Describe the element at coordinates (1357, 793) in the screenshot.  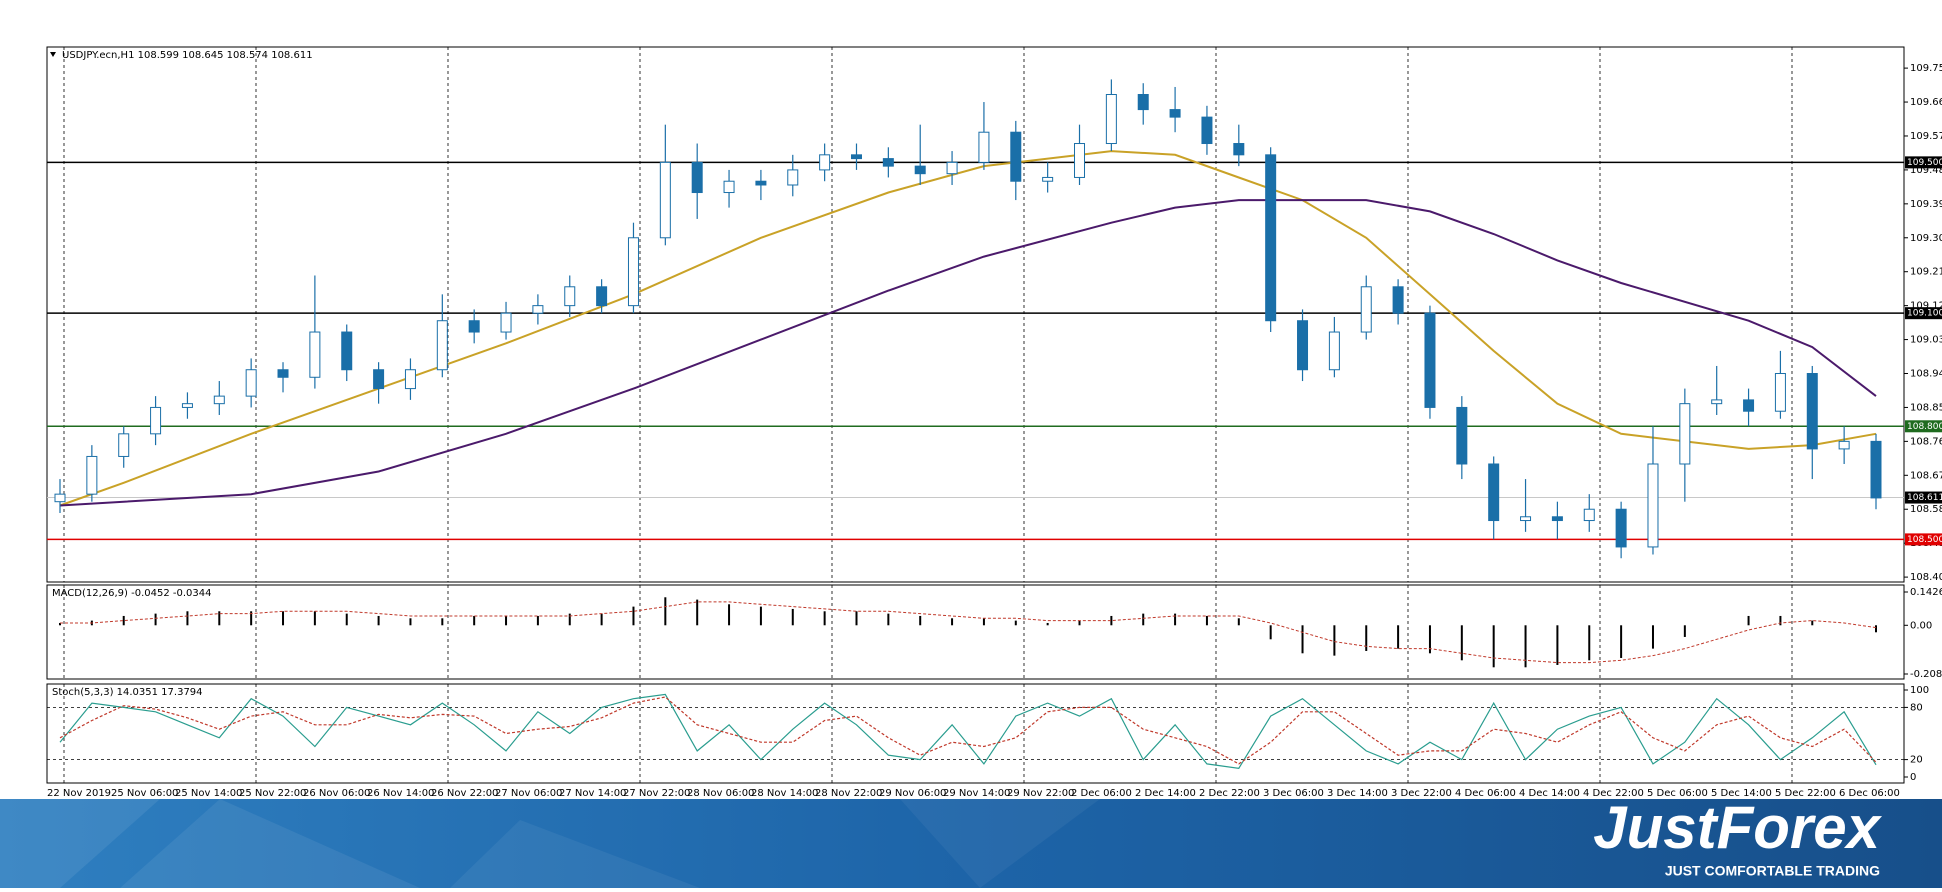
I see `x-tick-label: 3 Dec 14:00` at that location.